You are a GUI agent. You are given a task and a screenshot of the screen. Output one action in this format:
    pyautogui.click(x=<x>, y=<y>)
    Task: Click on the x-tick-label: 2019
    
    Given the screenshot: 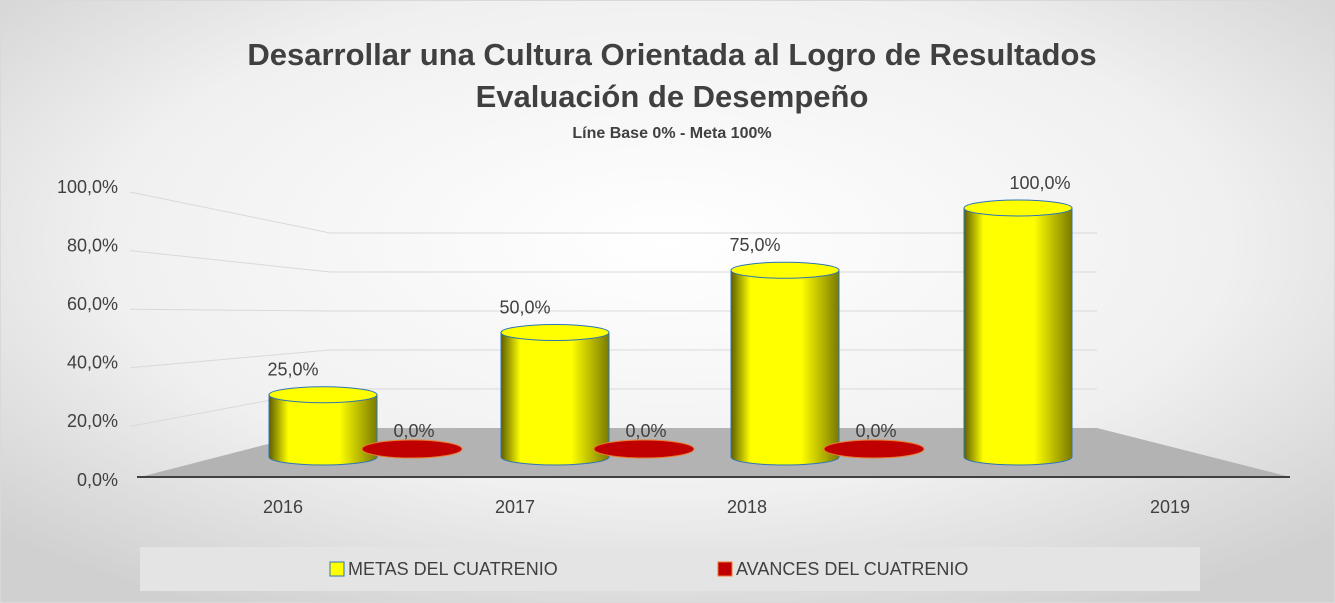 What is the action you would take?
    pyautogui.click(x=1170, y=507)
    